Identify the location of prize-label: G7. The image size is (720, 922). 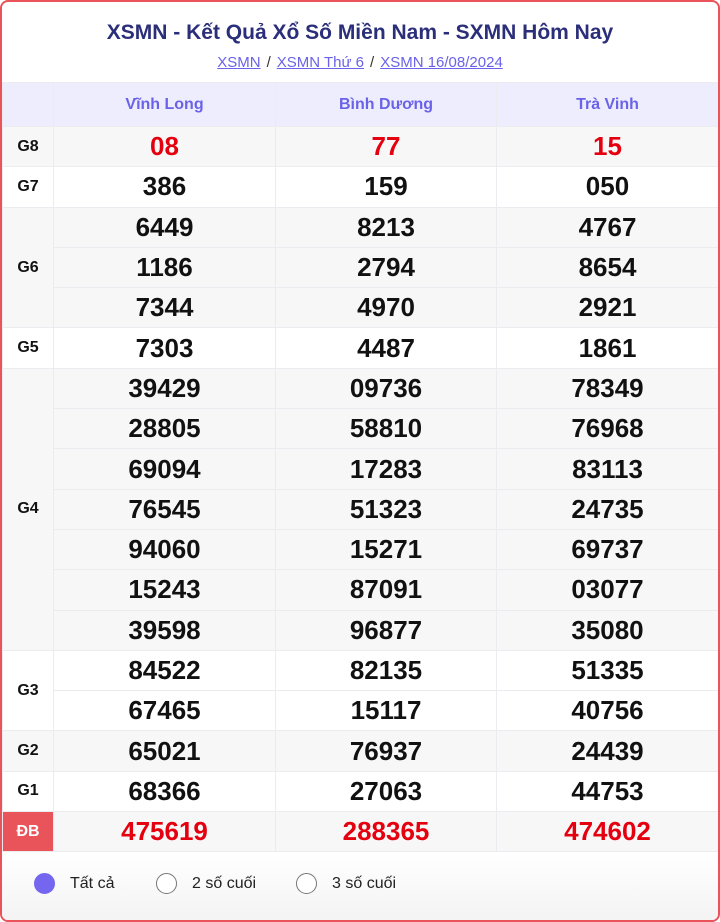
(28, 187).